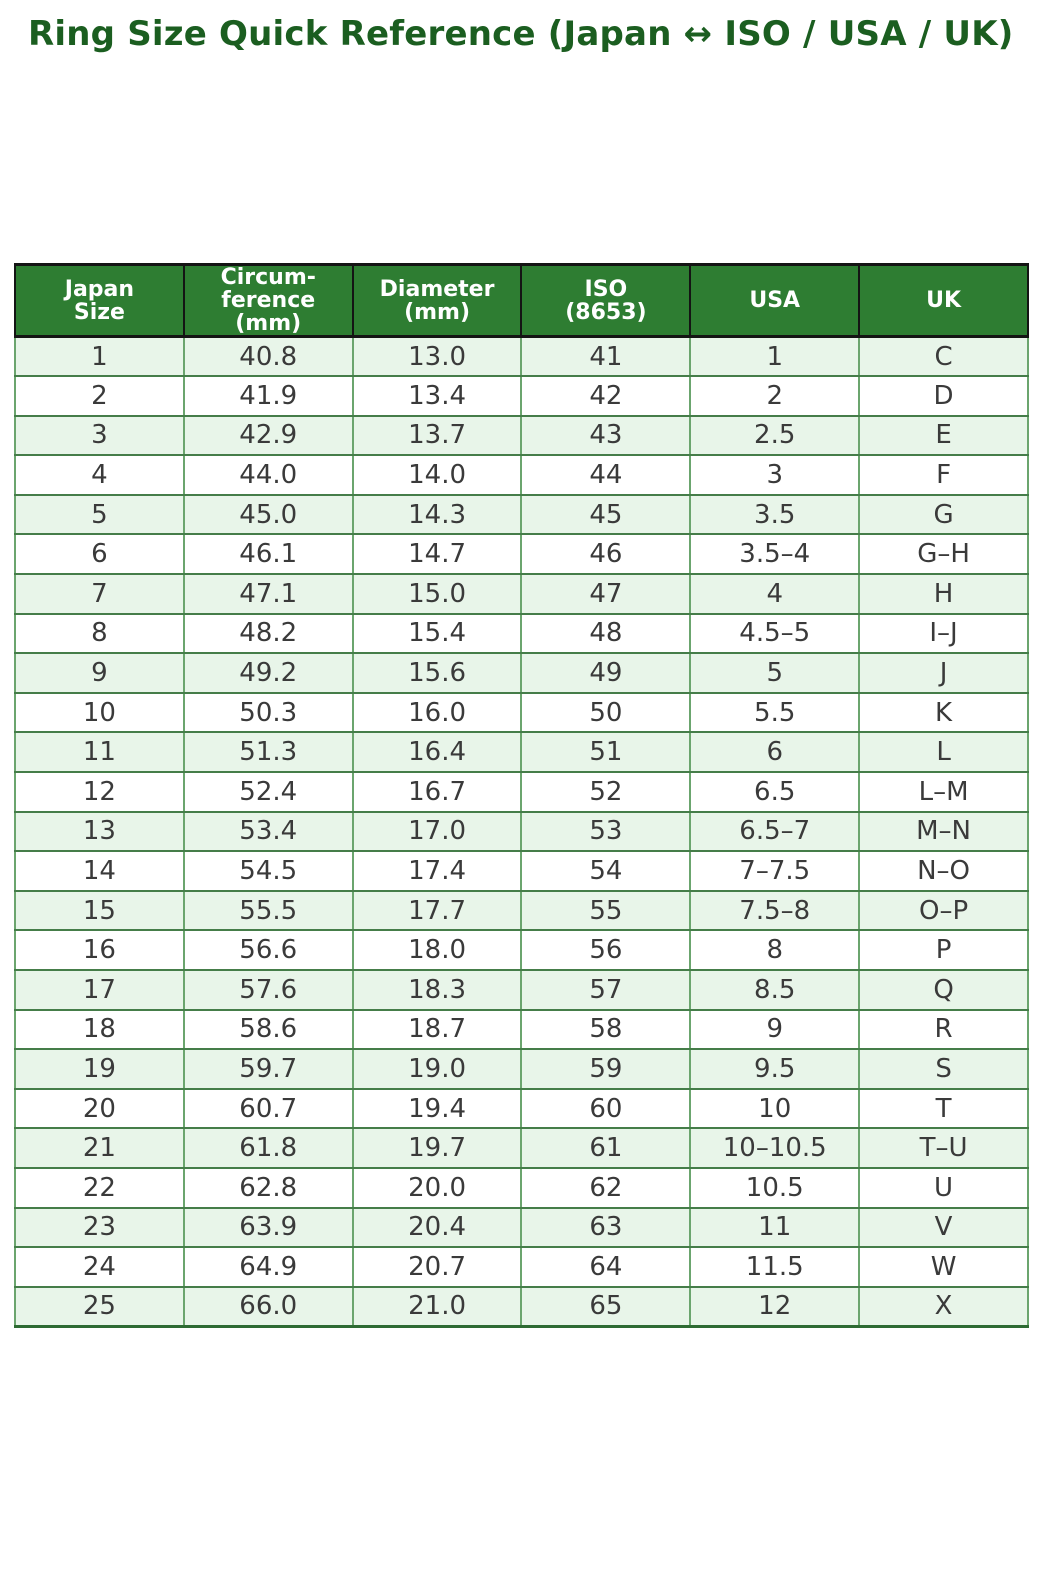 The image size is (1043, 1569). What do you see at coordinates (99, 990) in the screenshot?
I see `cell-japan-size: 17` at bounding box center [99, 990].